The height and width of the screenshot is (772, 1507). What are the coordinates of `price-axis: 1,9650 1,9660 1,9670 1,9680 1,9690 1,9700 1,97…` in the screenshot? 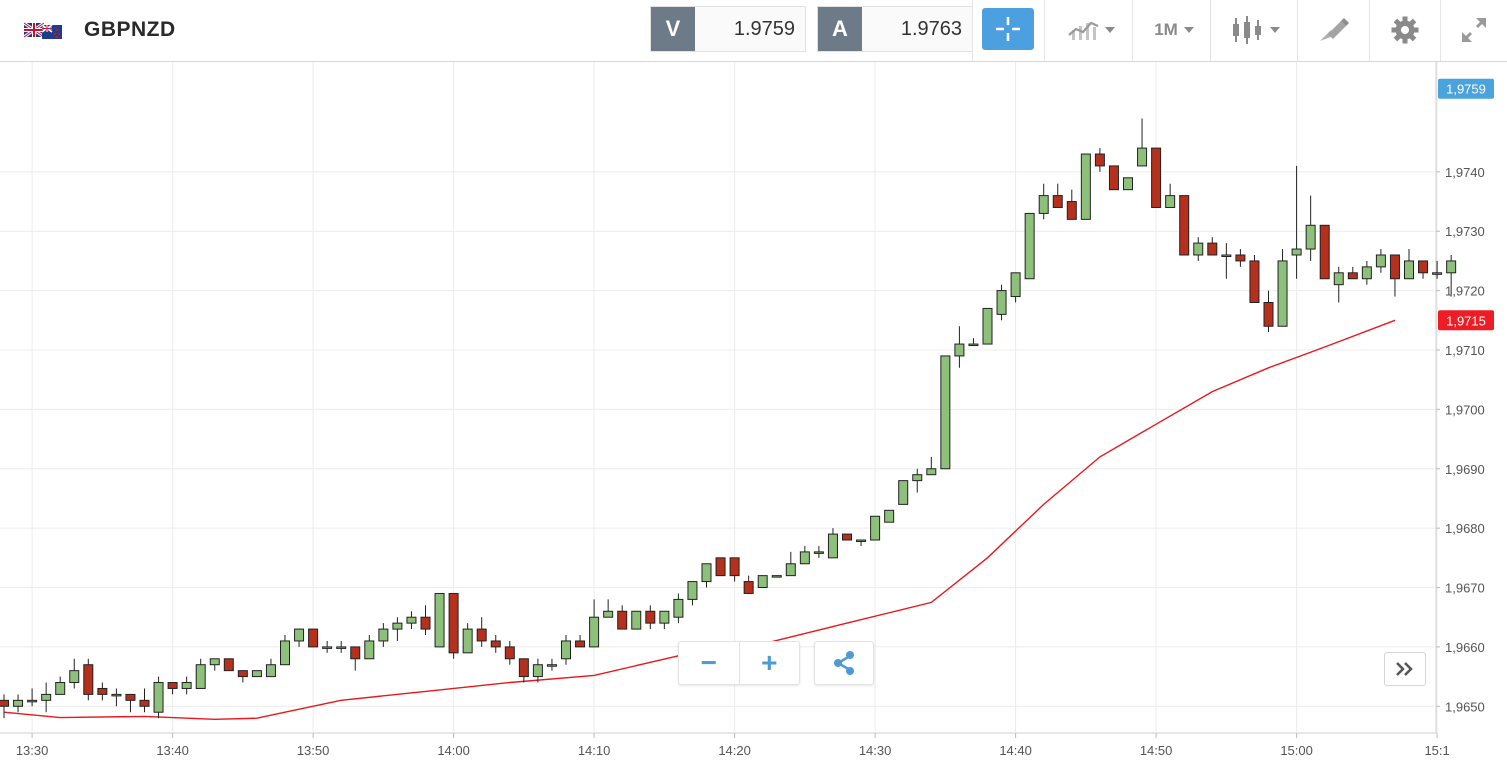 It's located at (1460, 439).